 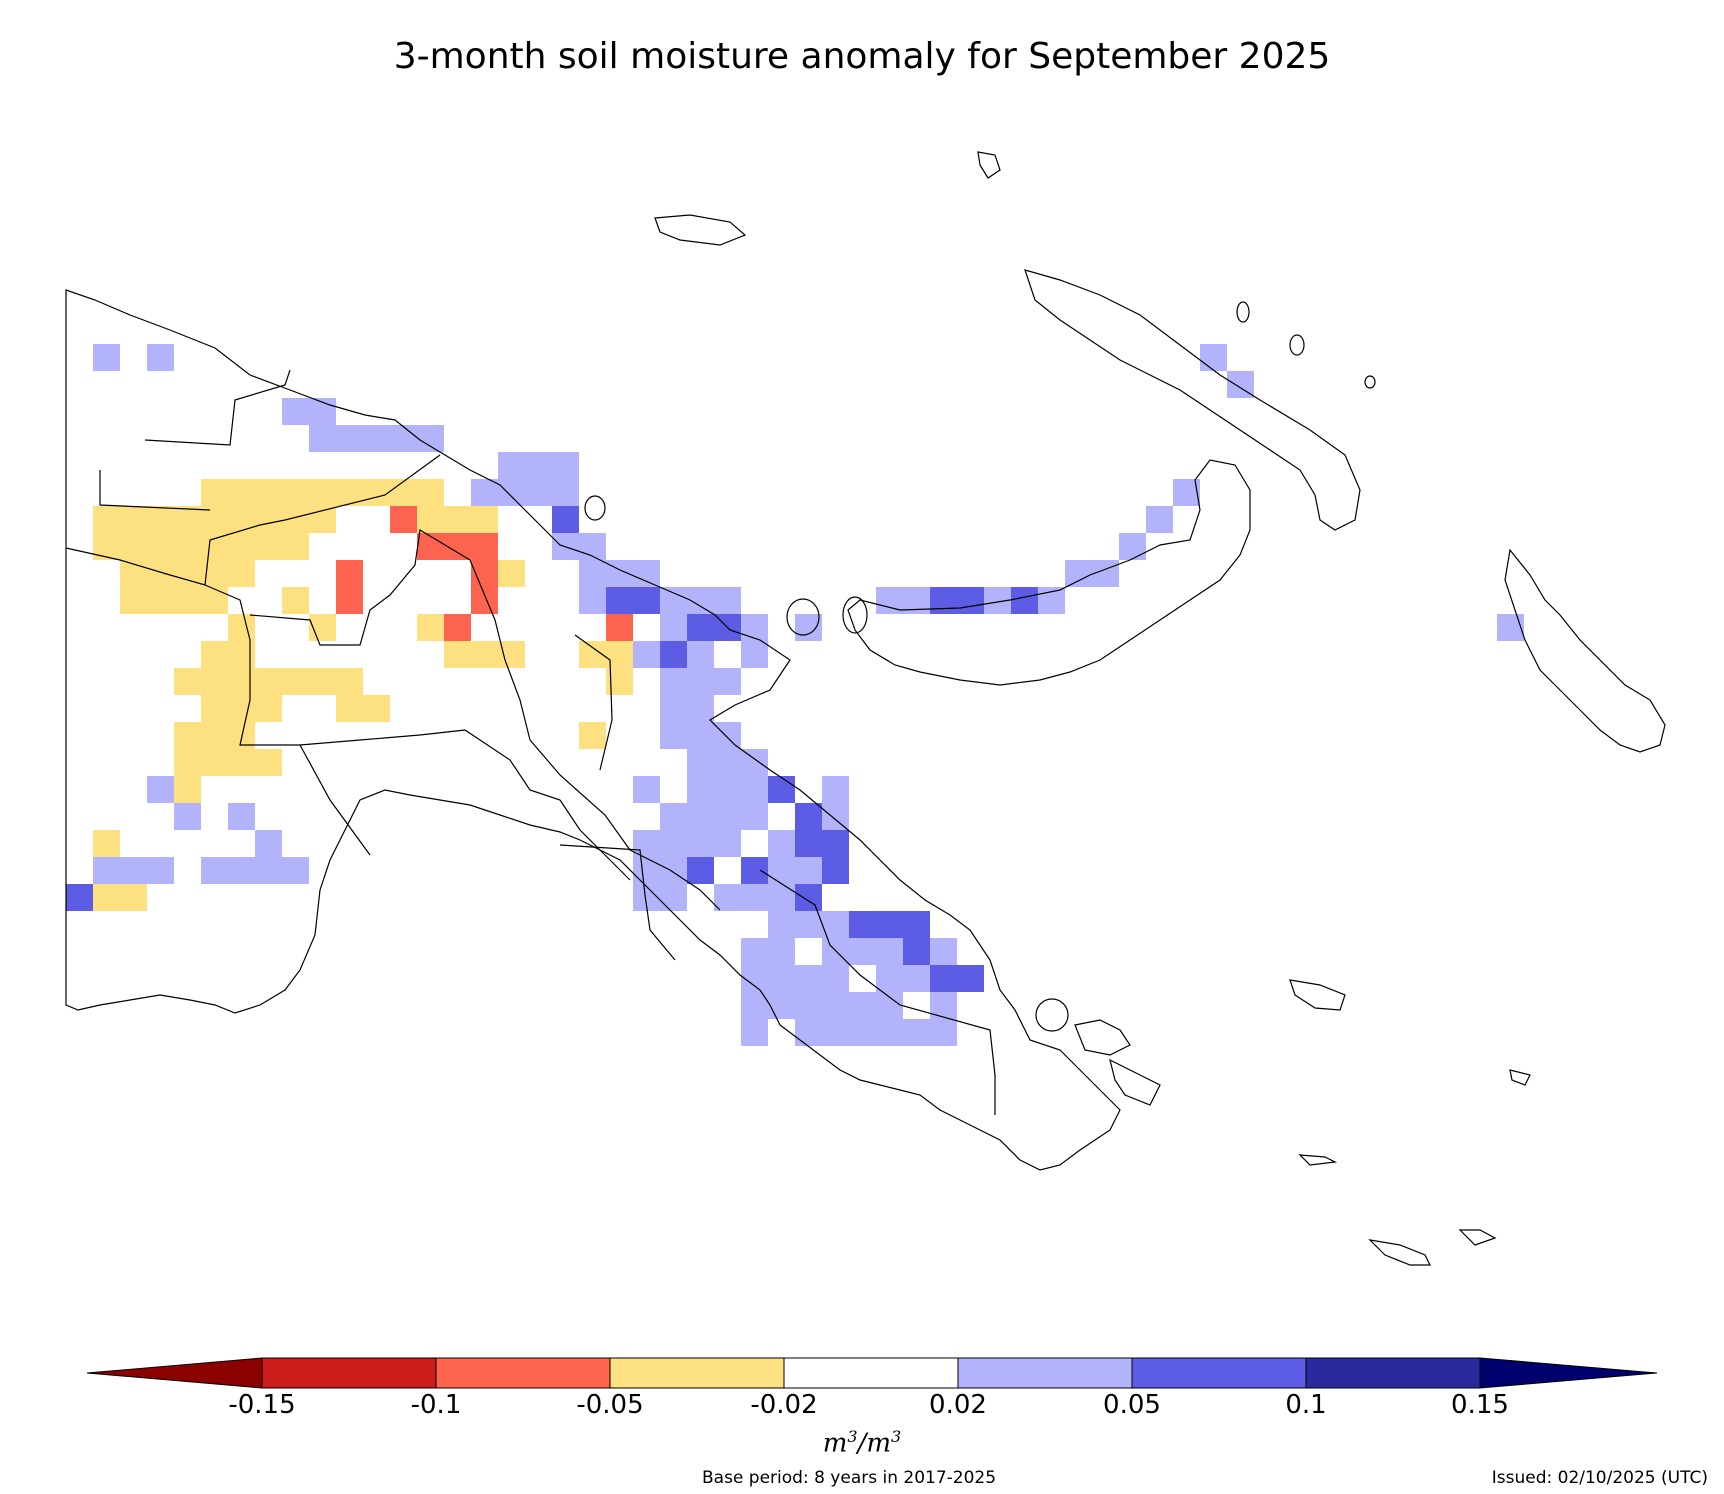 What do you see at coordinates (958, 1405) in the screenshot?
I see `colorbar-tick-label: 0.02` at bounding box center [958, 1405].